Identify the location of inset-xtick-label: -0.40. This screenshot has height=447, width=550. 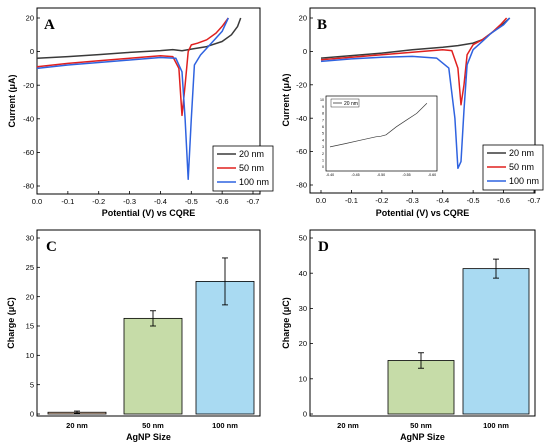
(330, 175).